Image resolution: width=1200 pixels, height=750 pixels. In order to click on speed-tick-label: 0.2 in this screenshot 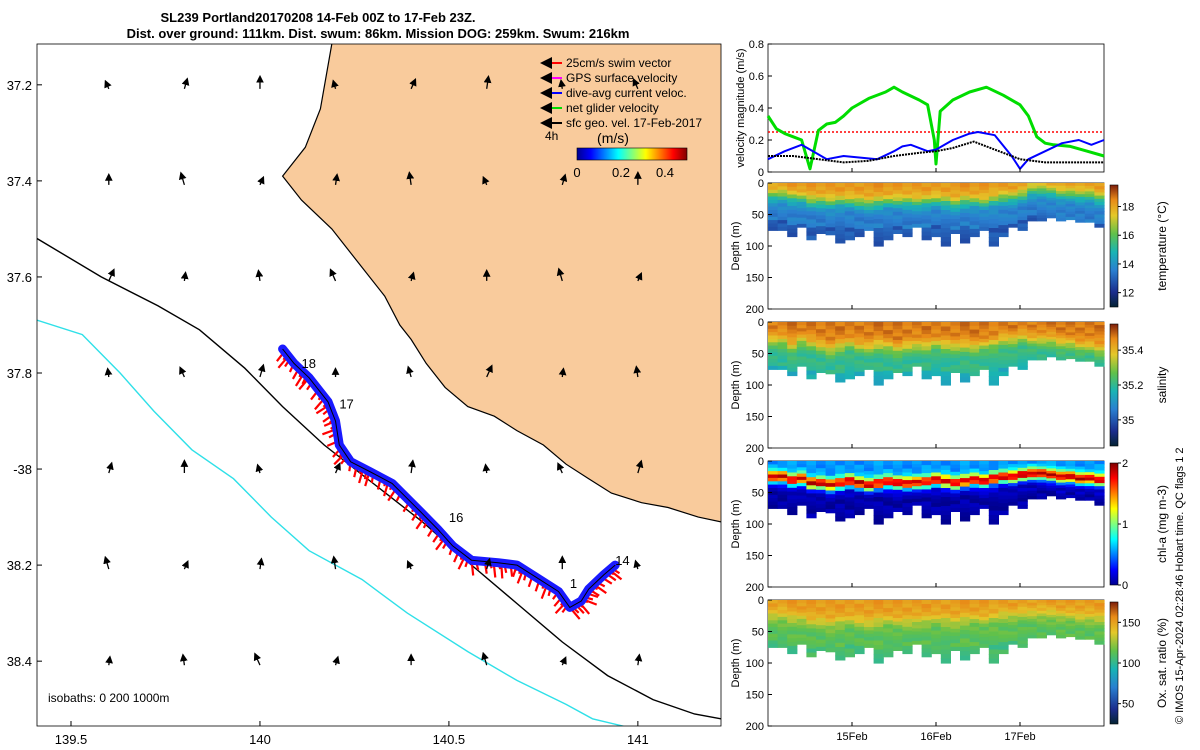, I will do `click(621, 172)`.